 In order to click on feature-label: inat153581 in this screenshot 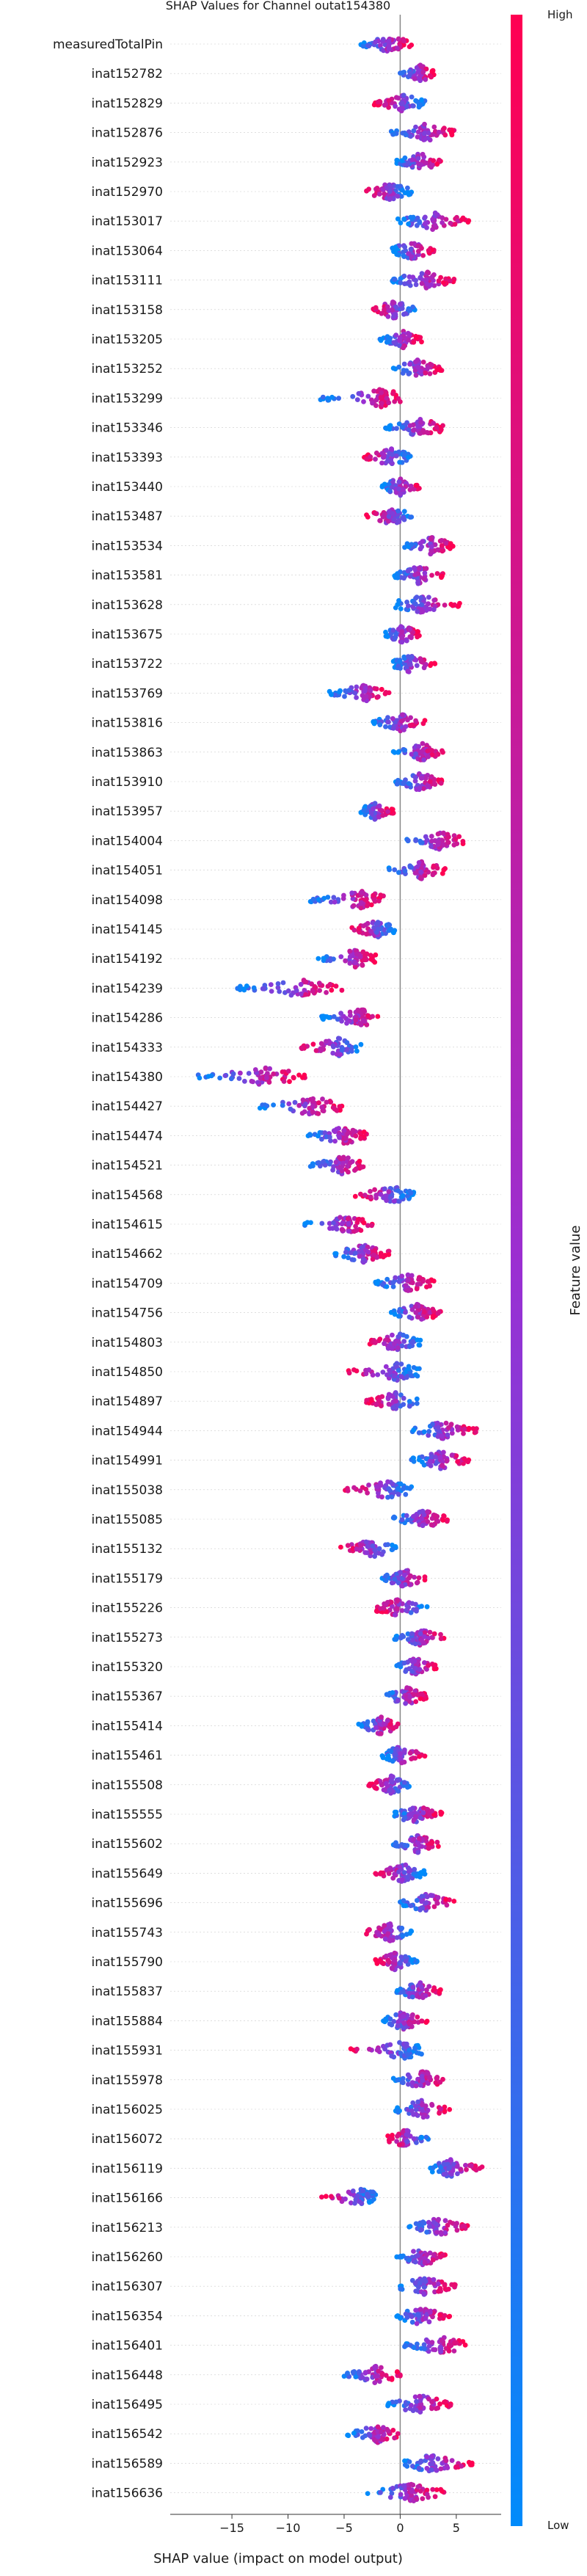, I will do `click(127, 576)`.